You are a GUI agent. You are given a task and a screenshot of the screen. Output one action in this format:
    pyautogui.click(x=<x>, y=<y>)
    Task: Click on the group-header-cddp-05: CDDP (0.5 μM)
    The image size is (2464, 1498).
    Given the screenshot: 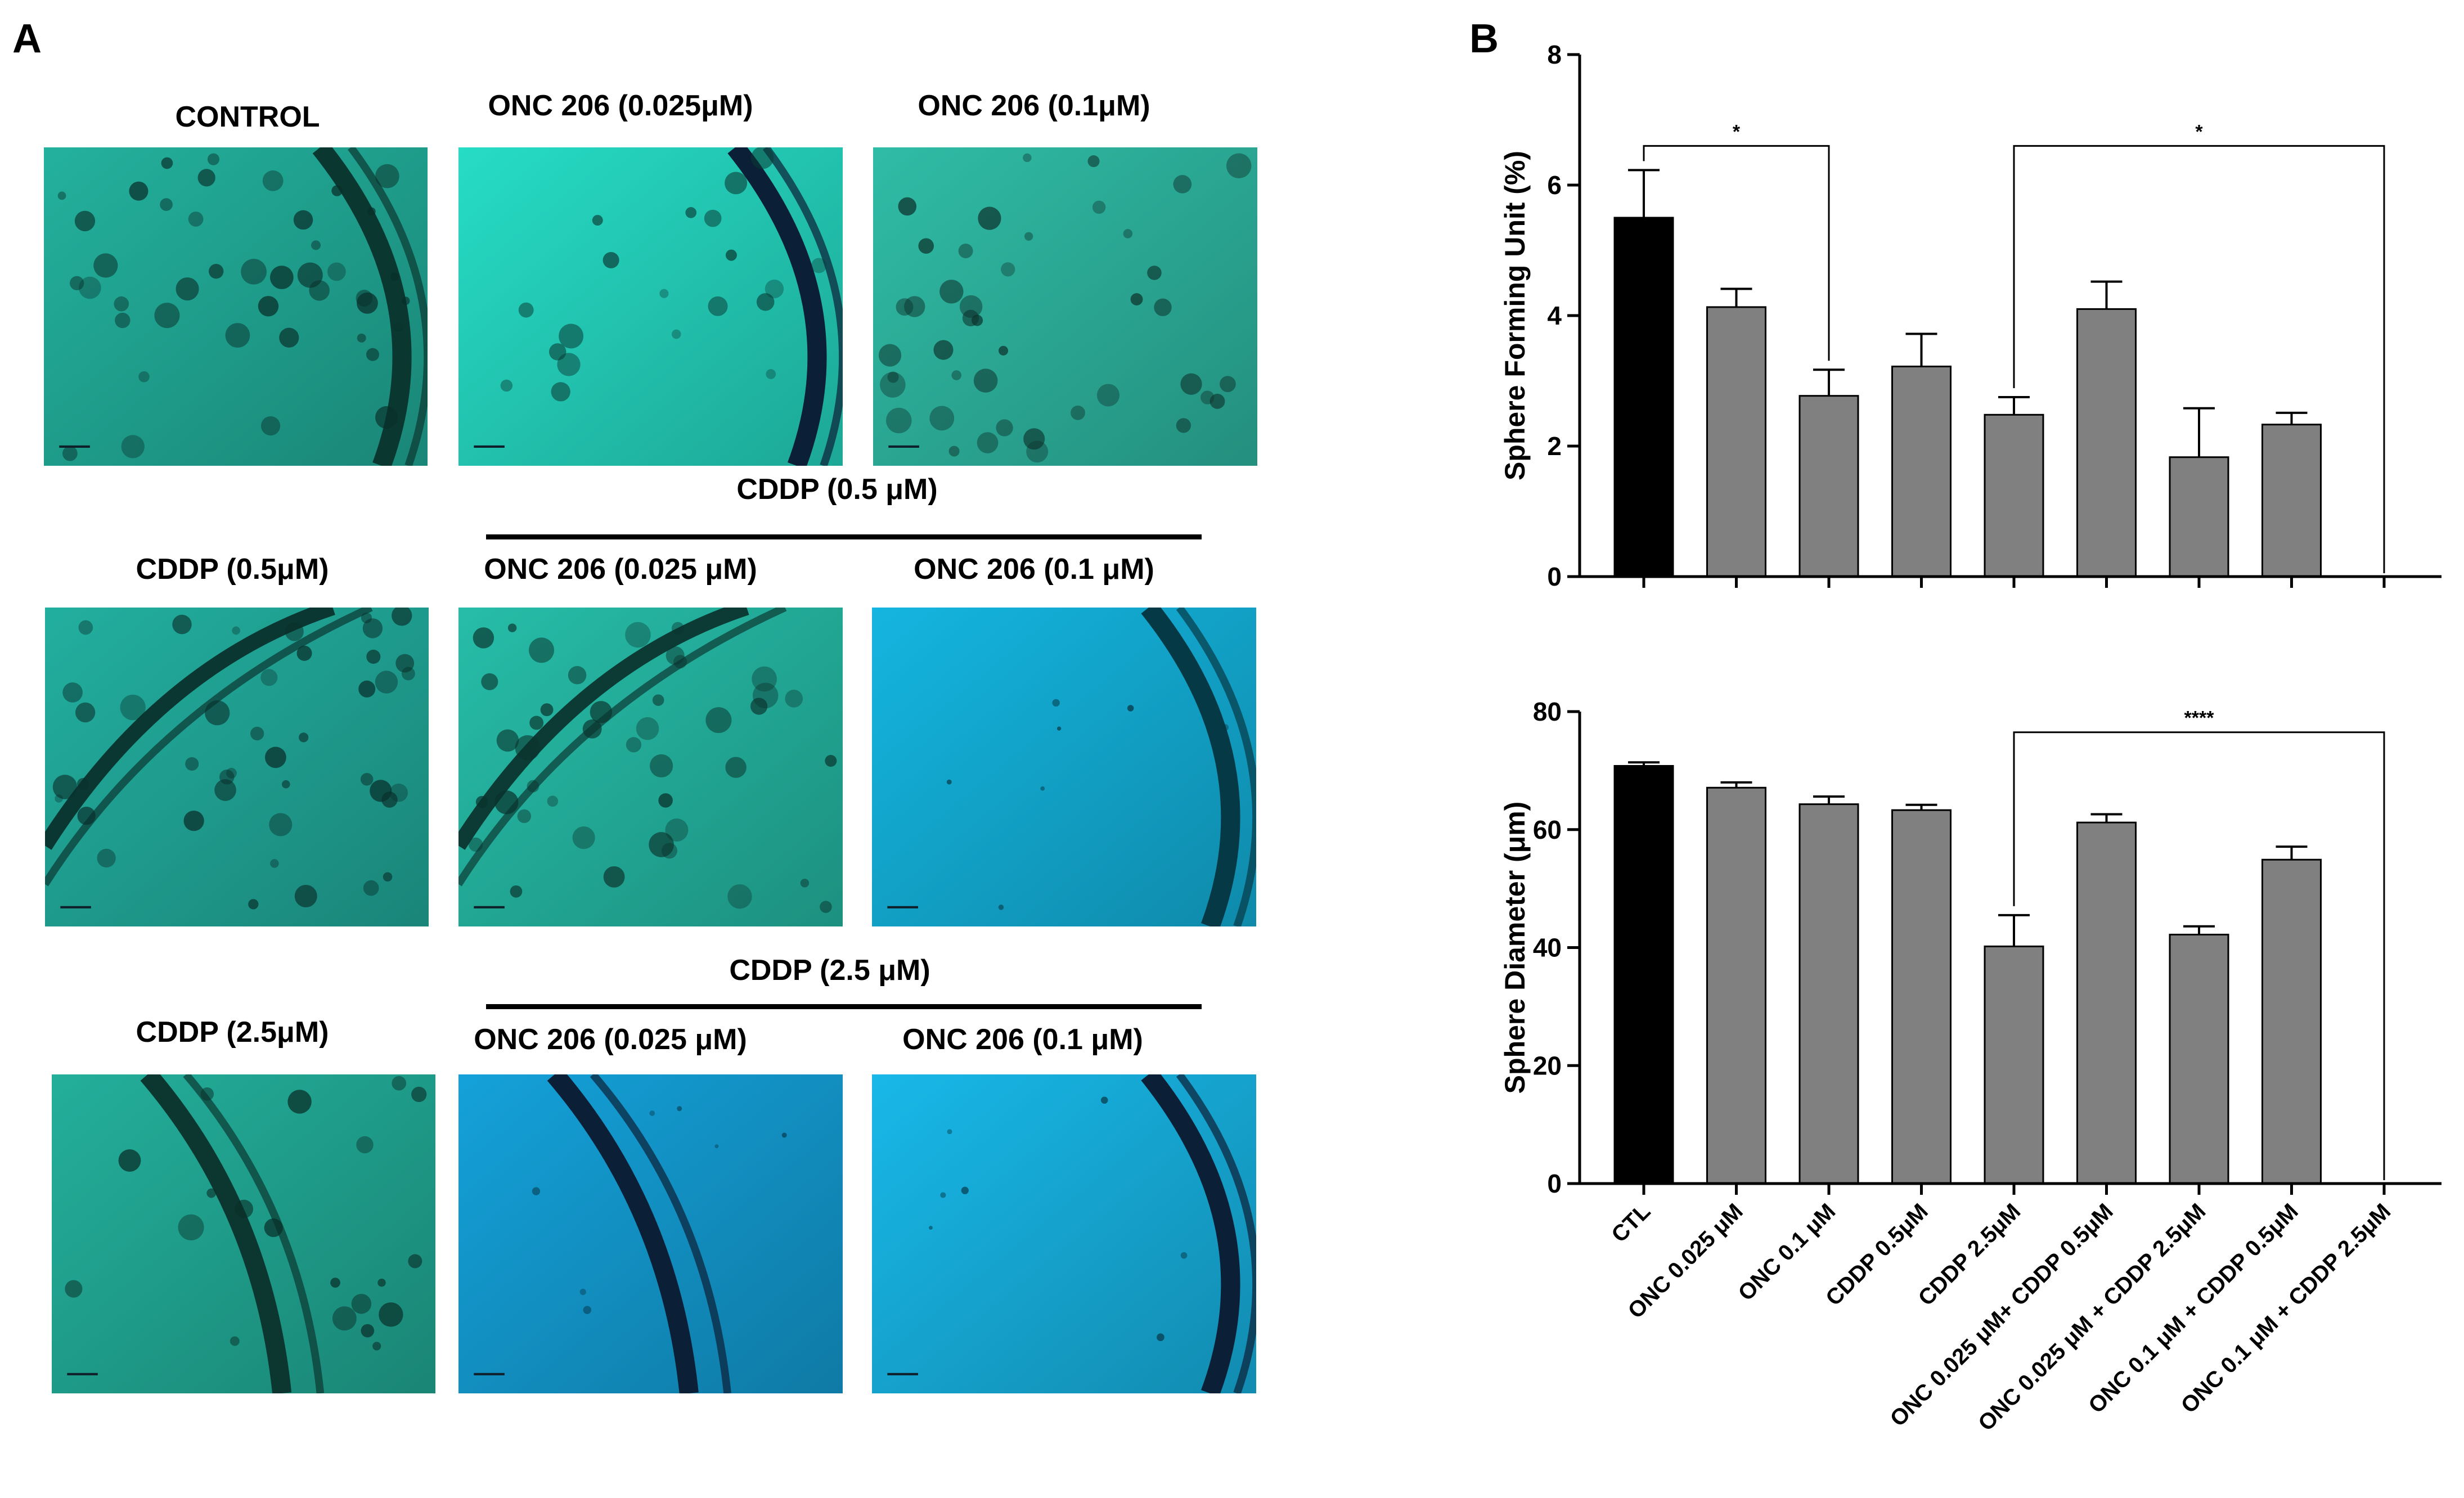 What is the action you would take?
    pyautogui.click(x=837, y=489)
    